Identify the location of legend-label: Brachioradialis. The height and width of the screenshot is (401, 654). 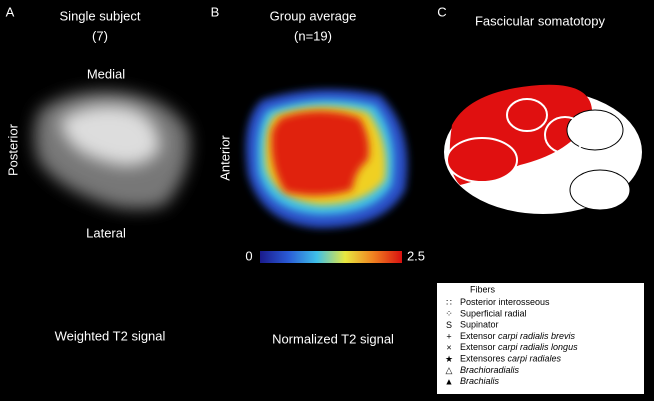
(490, 370).